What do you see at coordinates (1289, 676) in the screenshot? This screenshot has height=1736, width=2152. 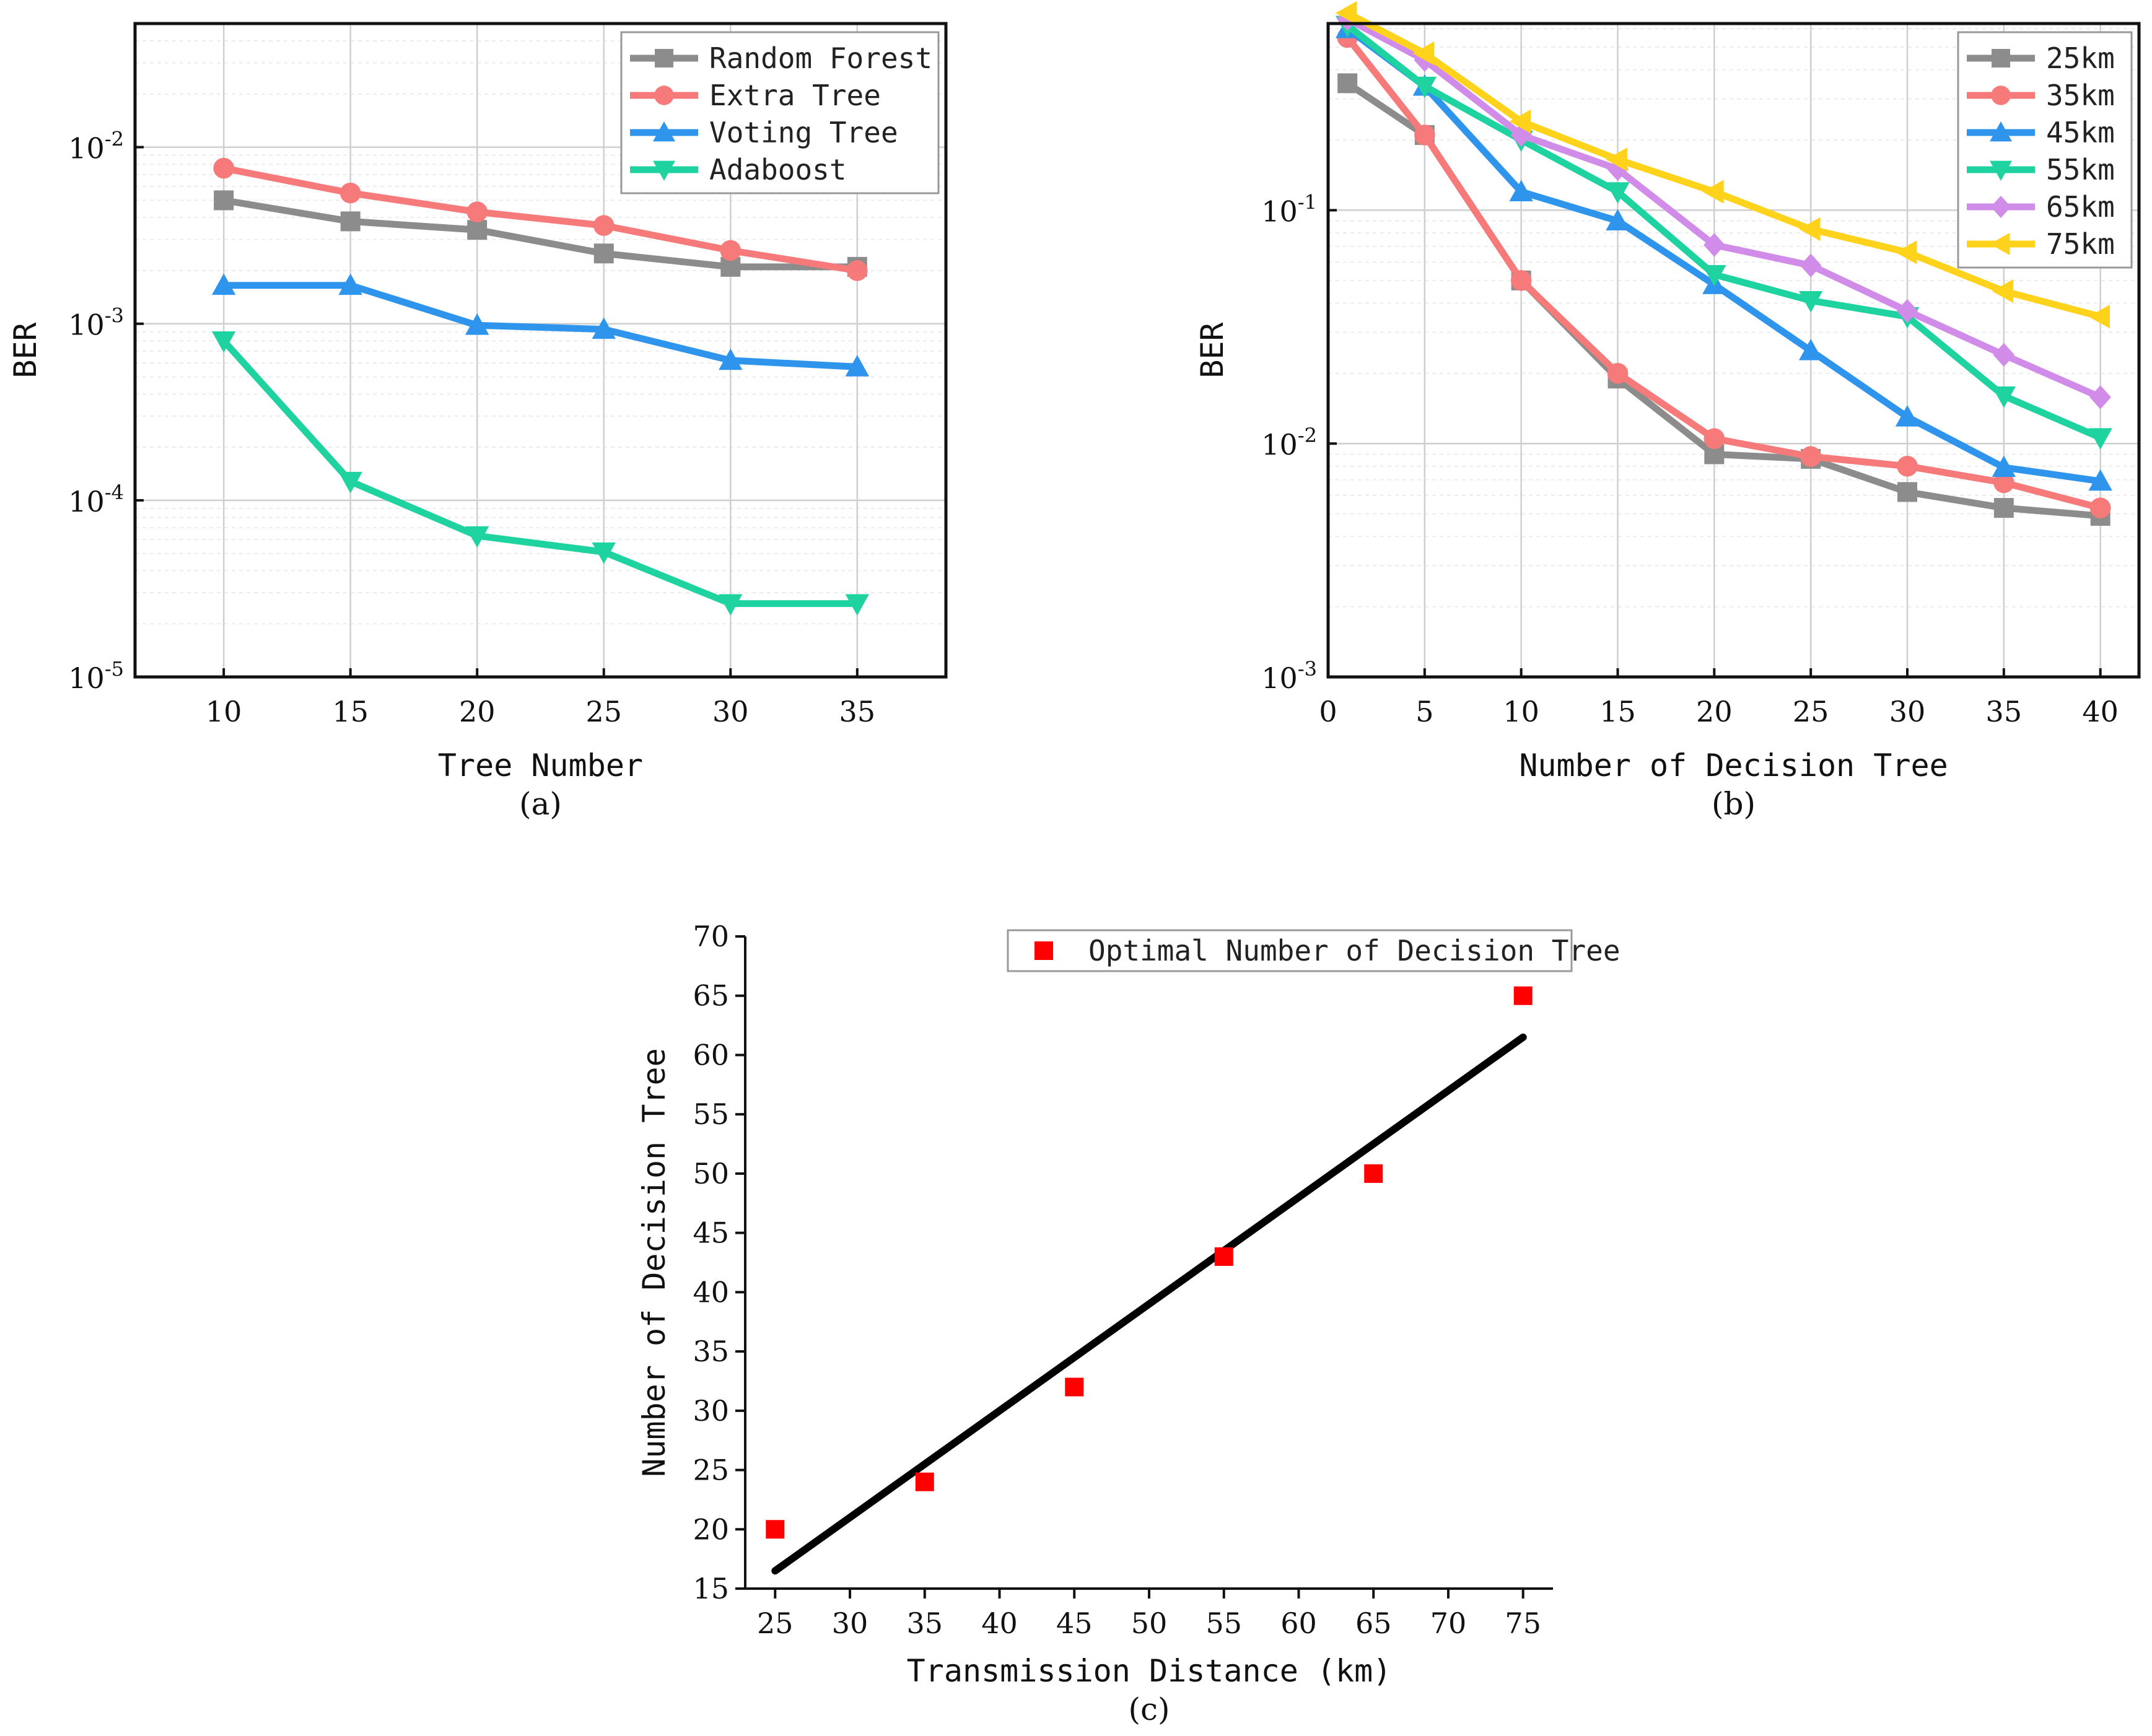 I see `chart-b-ytick-label: 10⁻³` at bounding box center [1289, 676].